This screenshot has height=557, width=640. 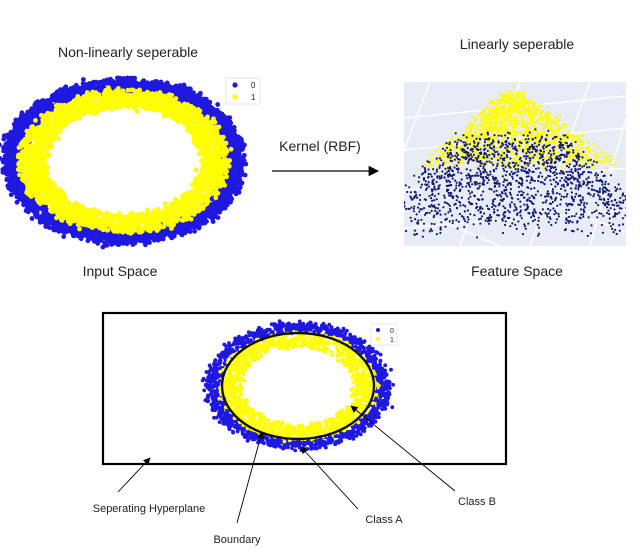 What do you see at coordinates (517, 44) in the screenshot?
I see `title-linear: Linearly seperable` at bounding box center [517, 44].